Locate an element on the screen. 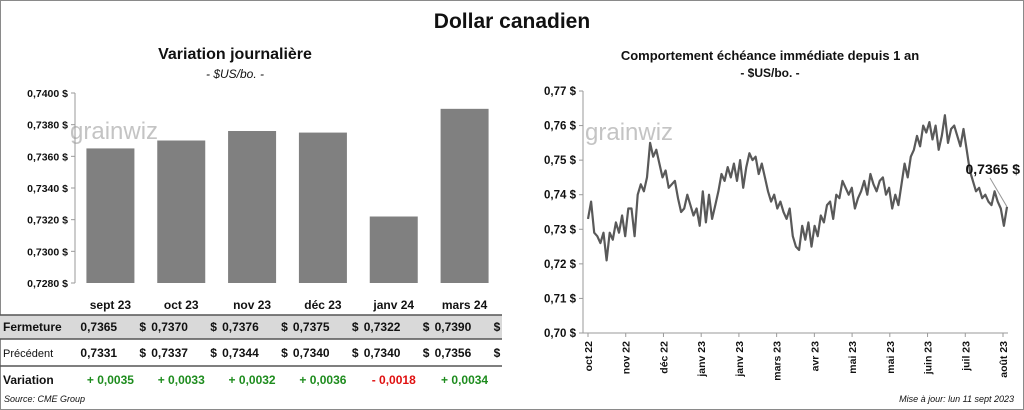  table-row-label: Précédent is located at coordinates (28, 354).